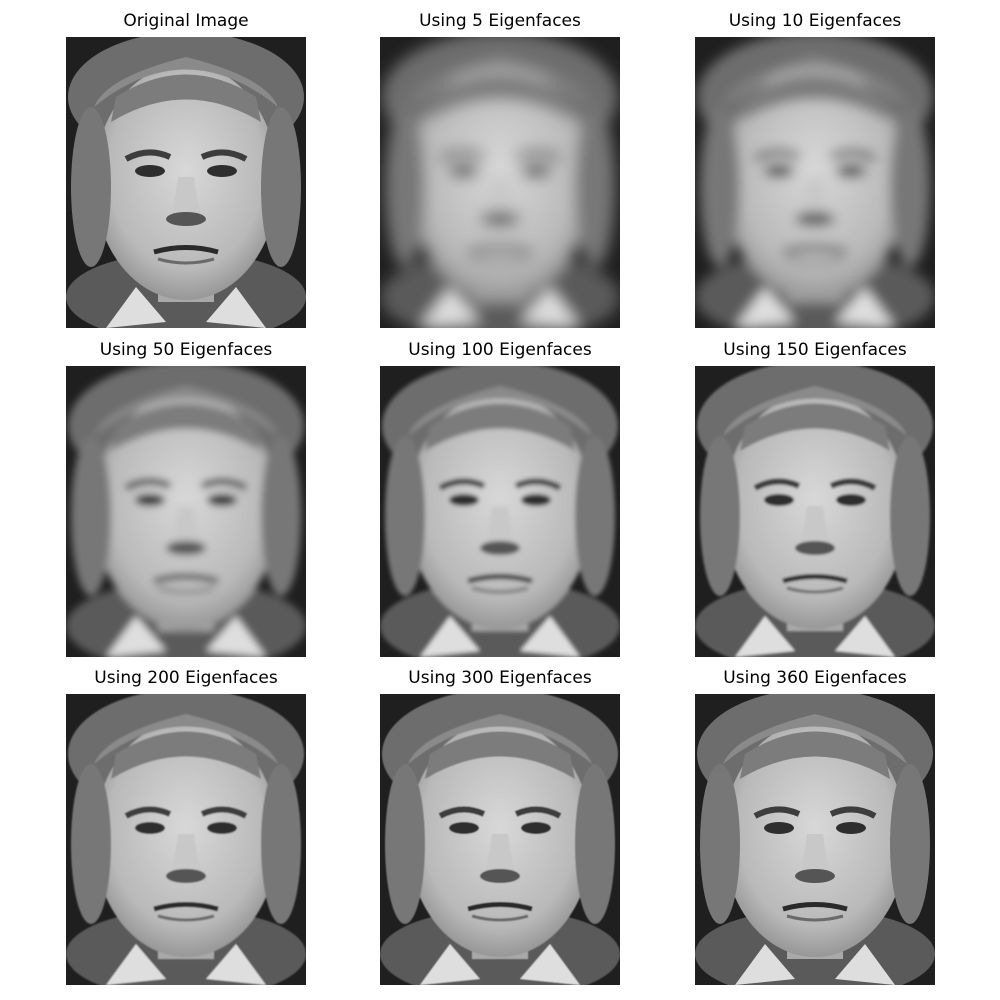 The width and height of the screenshot is (1000, 1000). Describe the element at coordinates (815, 21) in the screenshot. I see `panel-title: Using 10 Eigenfaces` at that location.